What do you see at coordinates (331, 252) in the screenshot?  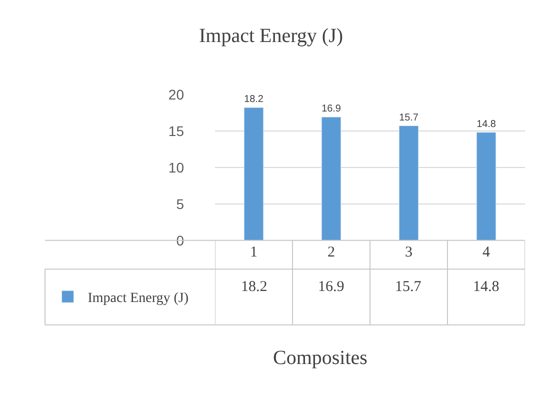 I see `x-tick-label: 2` at bounding box center [331, 252].